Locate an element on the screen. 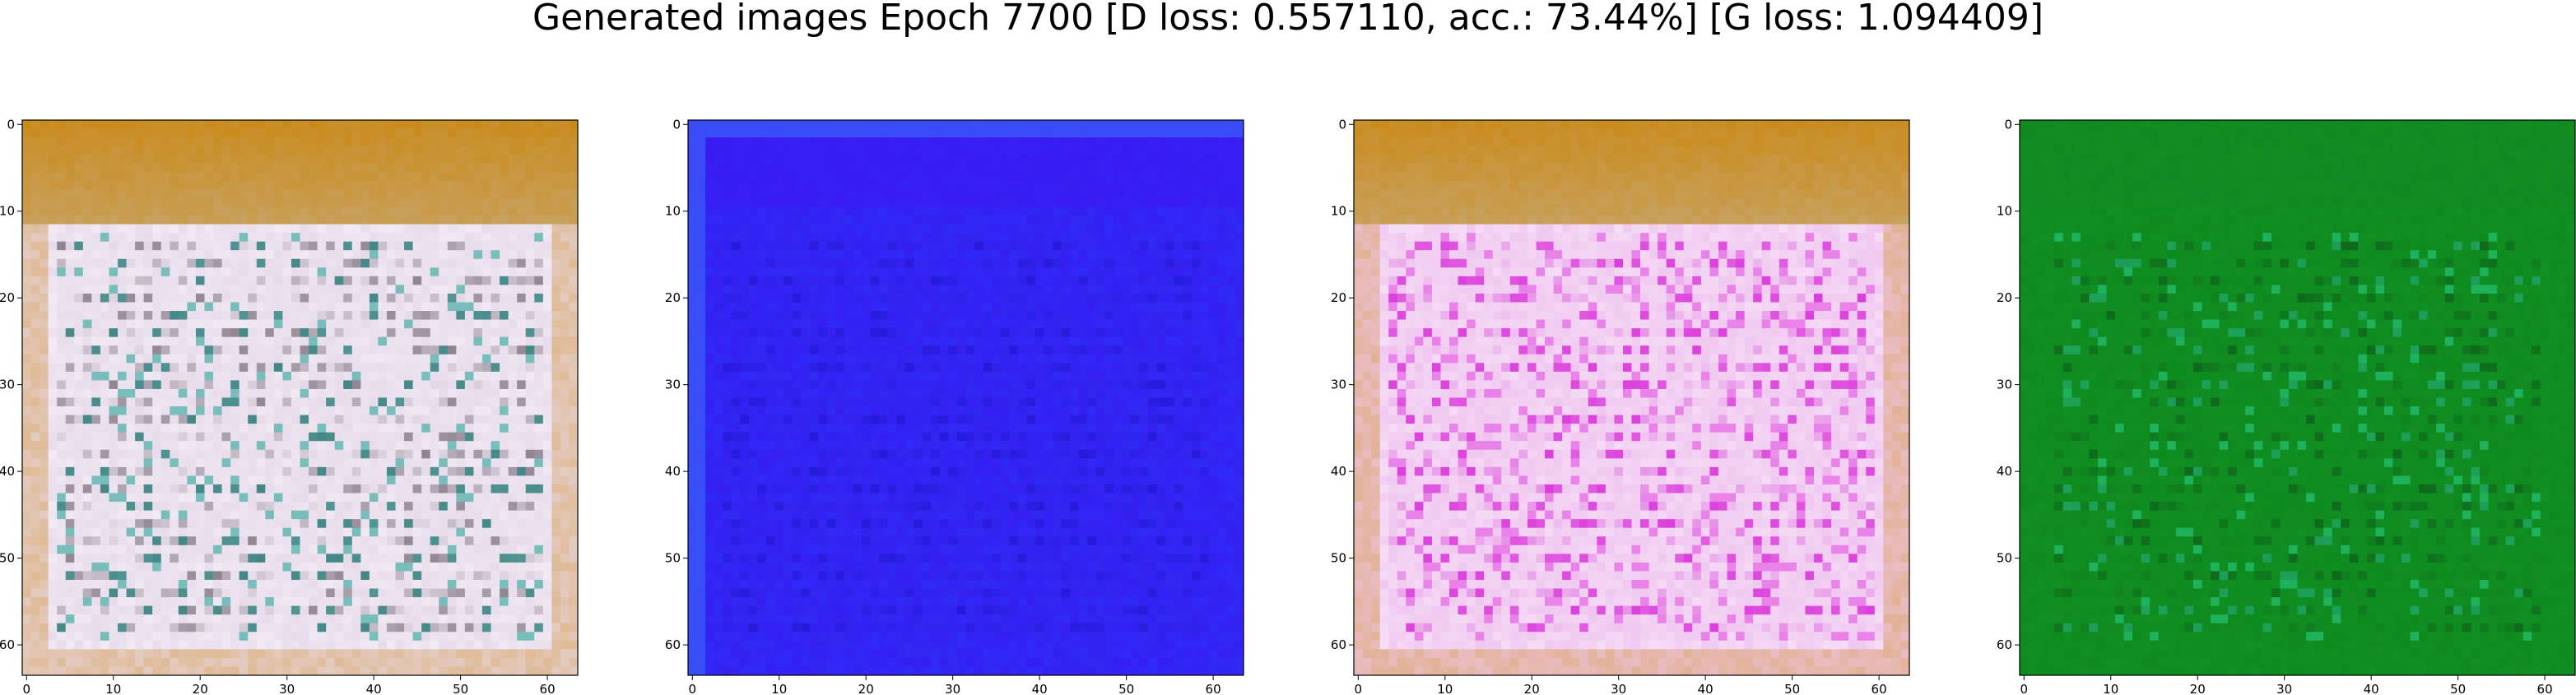 Image resolution: width=2576 pixels, height=695 pixels. generated-image-2-y-tick-label: 40 is located at coordinates (673, 471).